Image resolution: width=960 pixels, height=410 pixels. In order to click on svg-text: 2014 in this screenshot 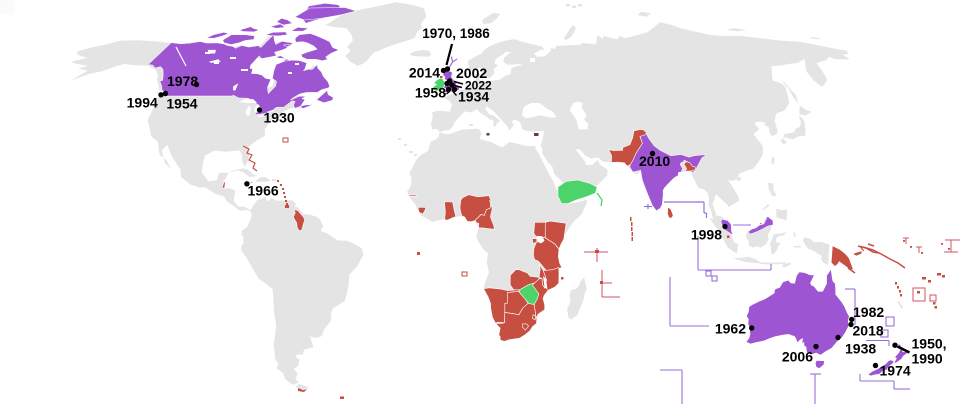, I will do `click(424, 73)`.